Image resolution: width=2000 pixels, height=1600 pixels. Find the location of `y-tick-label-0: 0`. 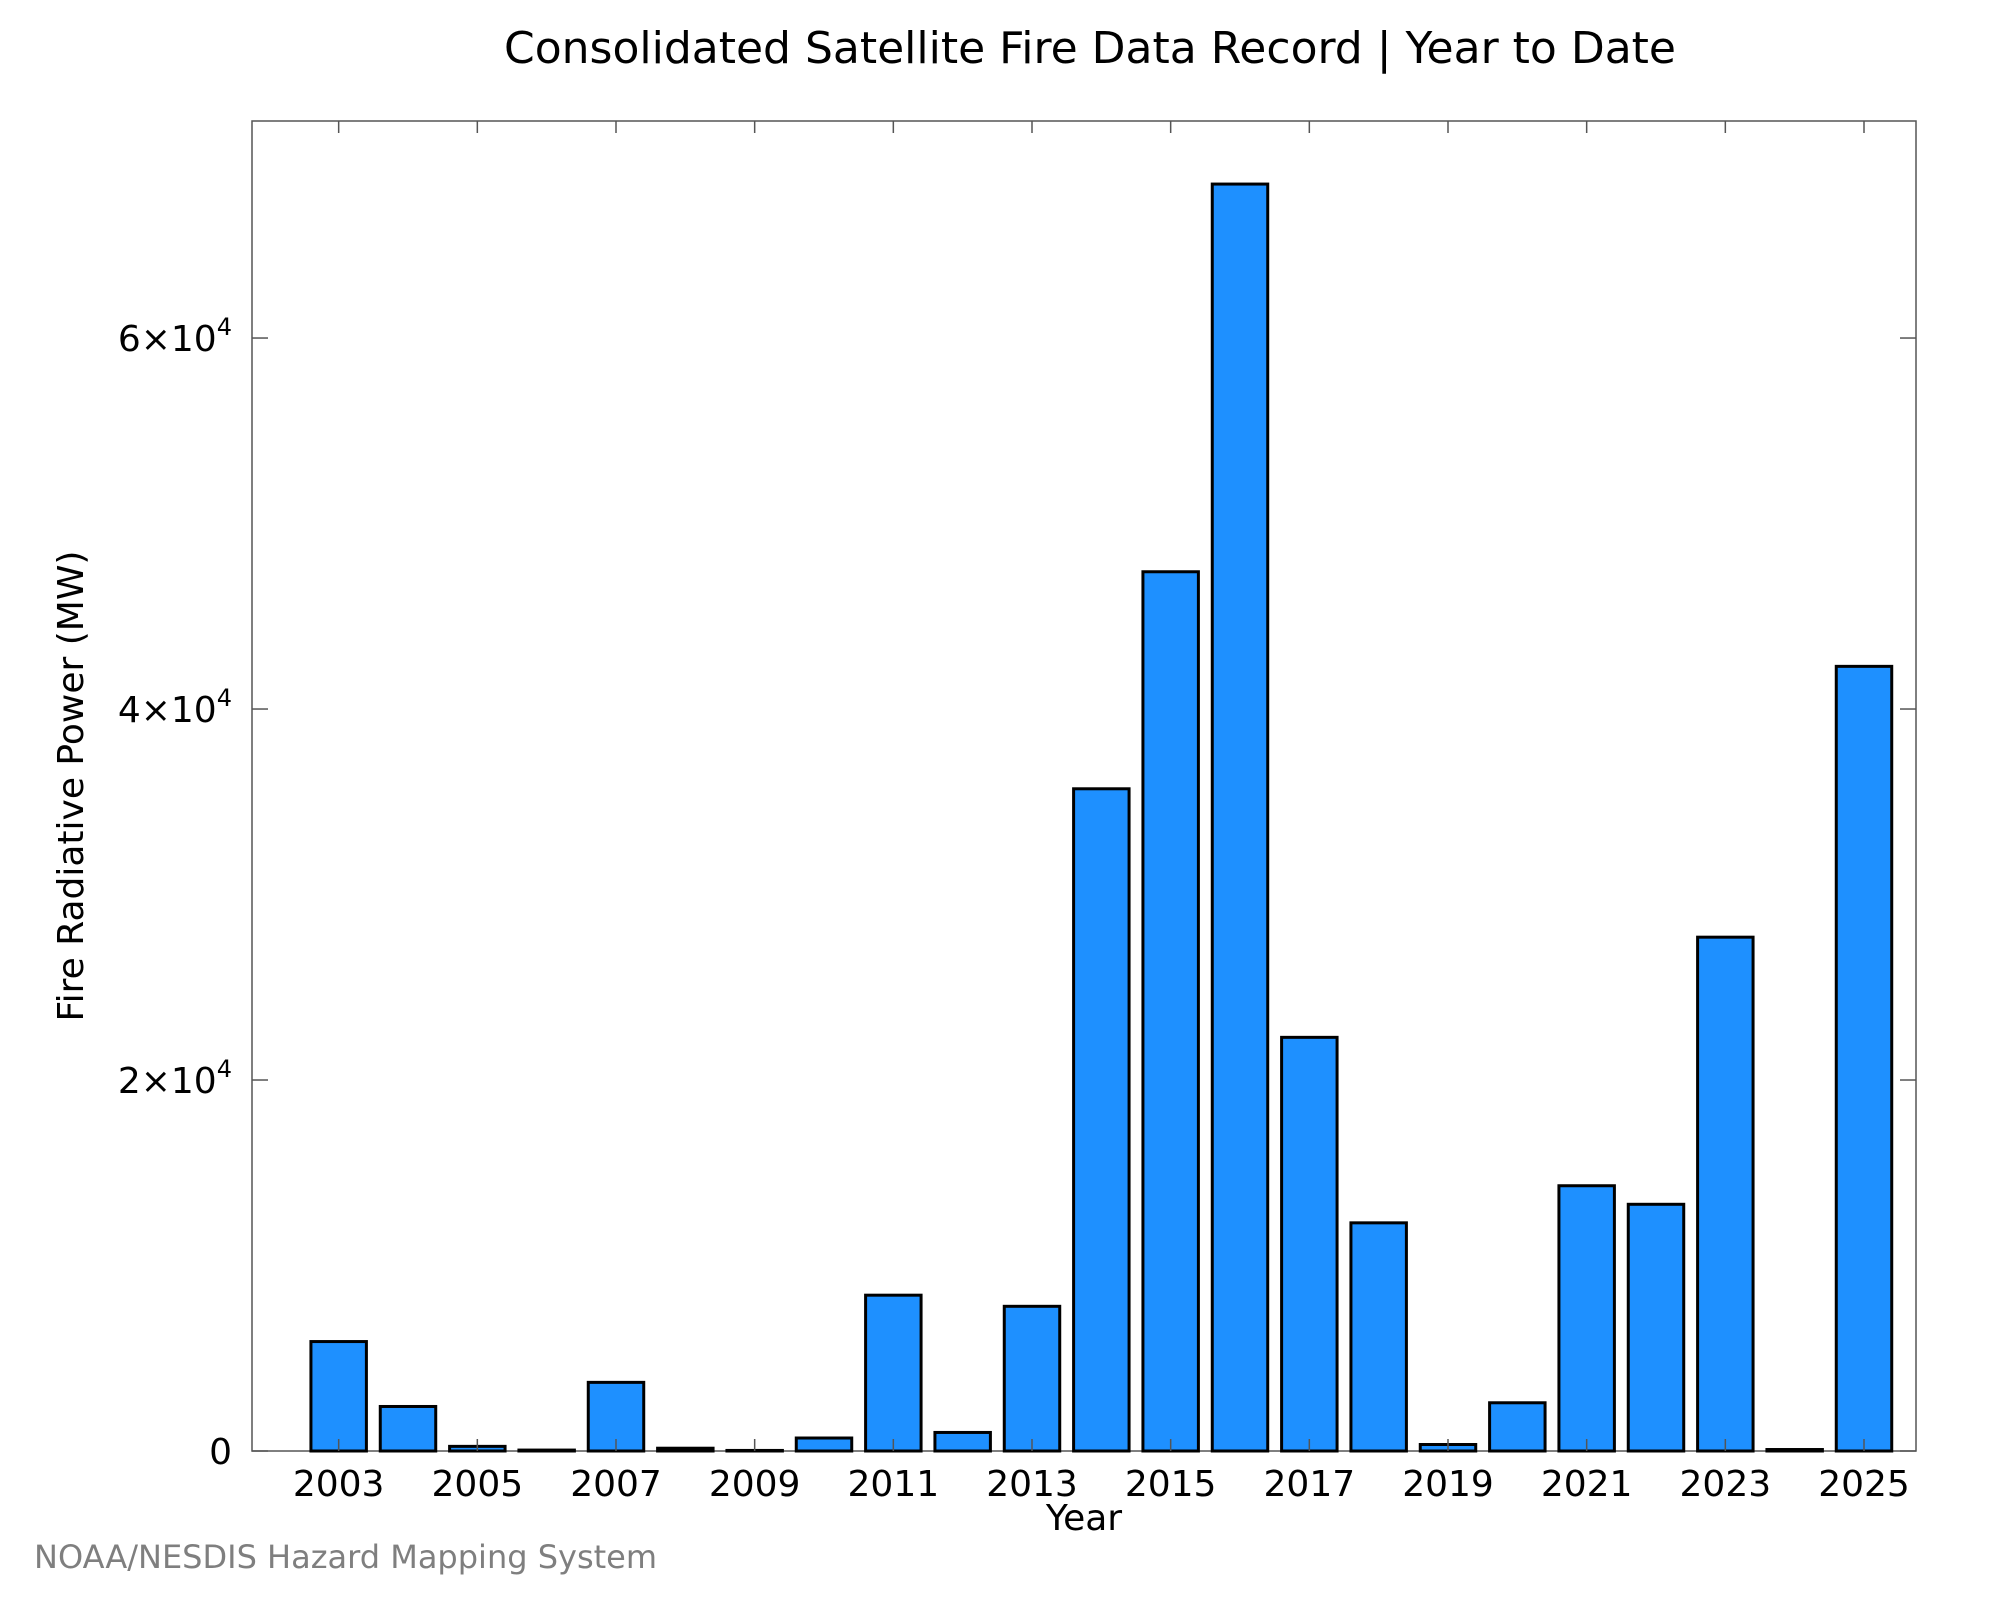

y-tick-label-0: 0 is located at coordinates (220, 1452).